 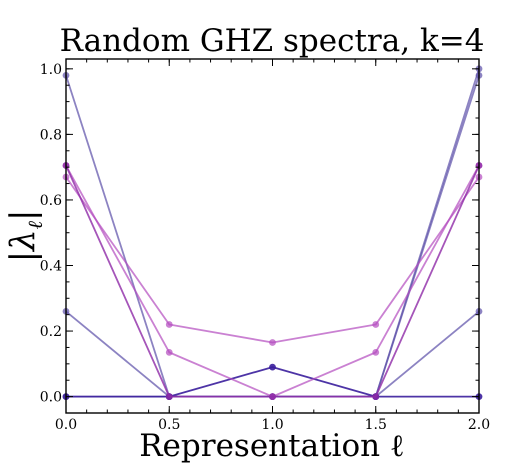 I want to click on y-axis-label-lambda: λ, so click(x=23, y=241).